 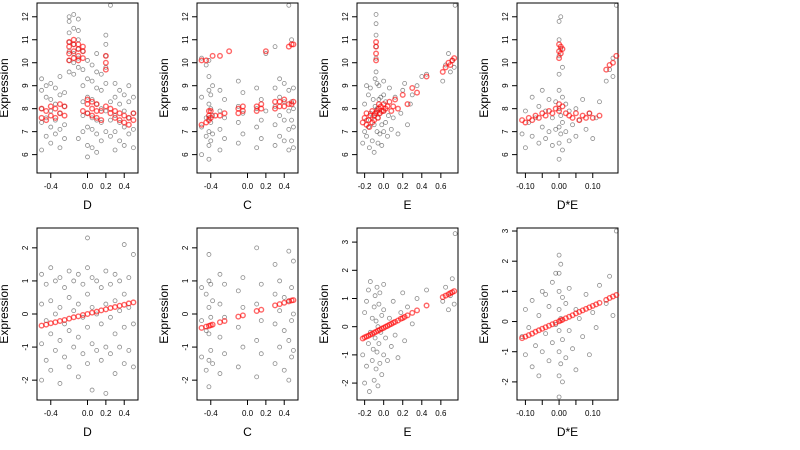 What do you see at coordinates (345, 16) in the screenshot?
I see `y-tick-label: 12` at bounding box center [345, 16].